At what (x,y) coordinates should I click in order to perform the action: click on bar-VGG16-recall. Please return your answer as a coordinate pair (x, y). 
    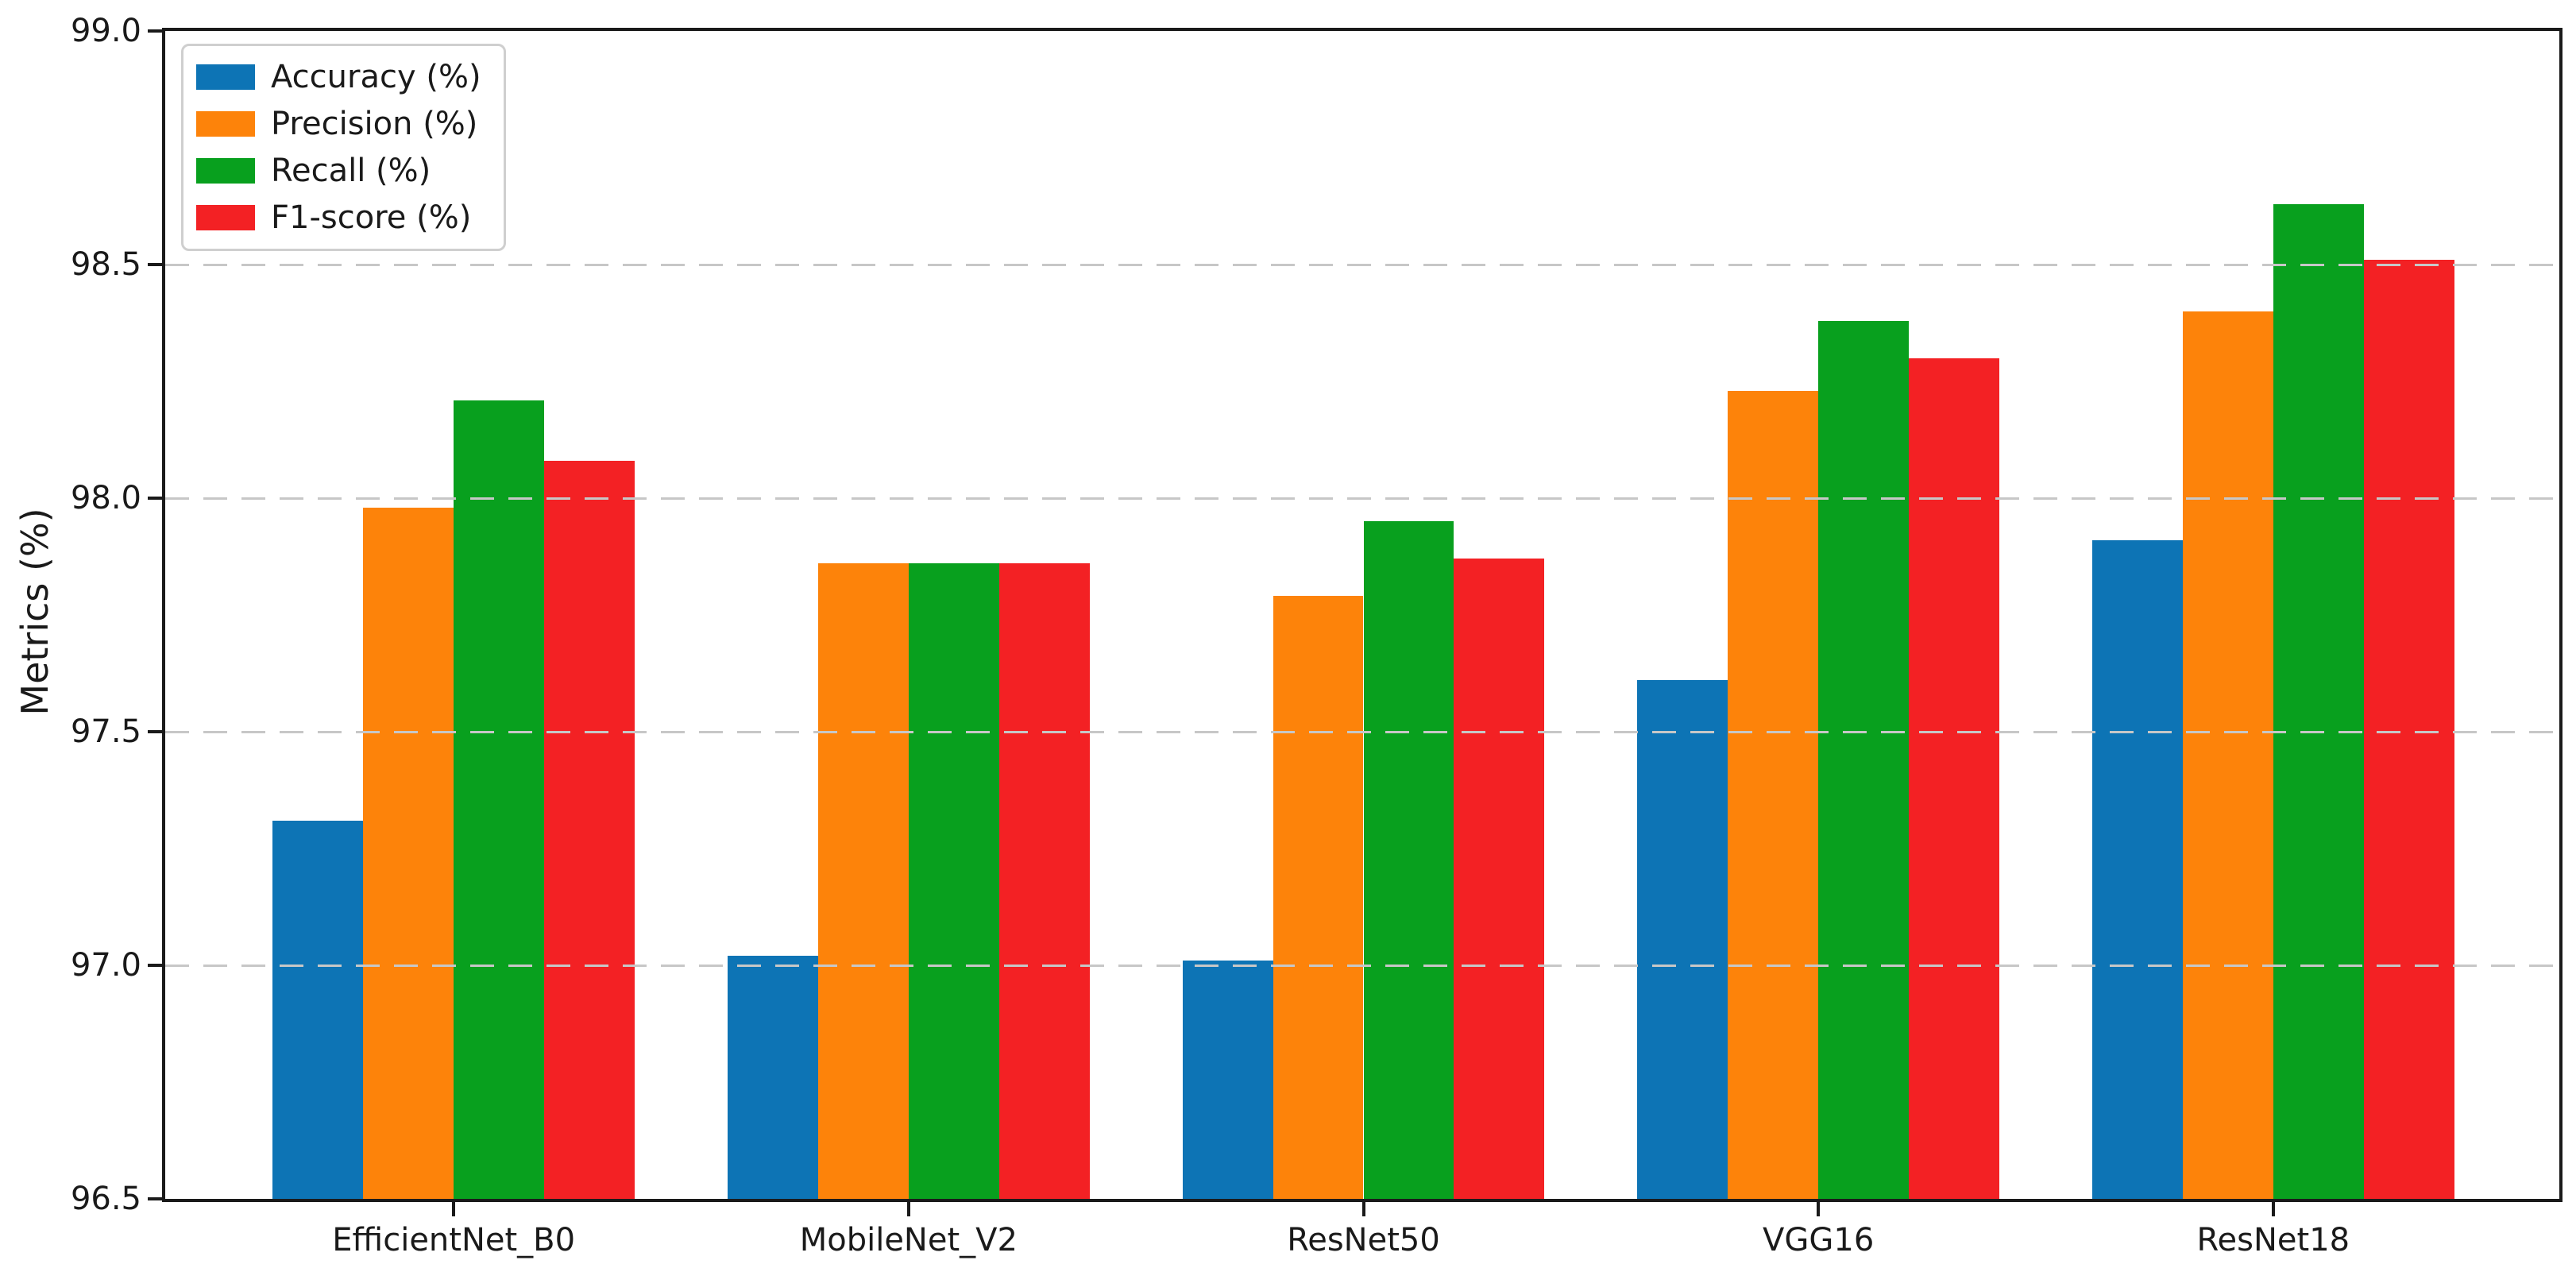
    Looking at the image, I should click on (1864, 759).